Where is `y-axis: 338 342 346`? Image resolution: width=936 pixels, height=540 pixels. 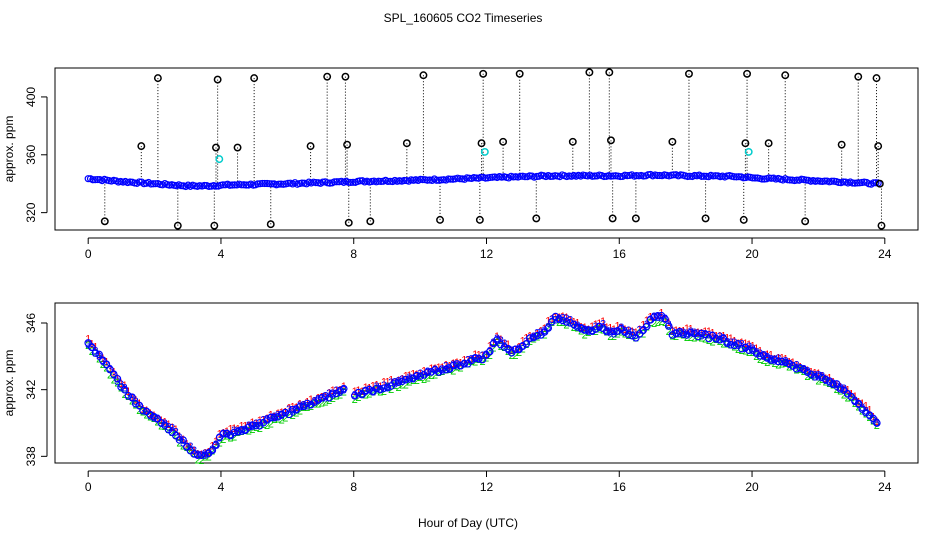 y-axis: 338 342 346 is located at coordinates (36, 389).